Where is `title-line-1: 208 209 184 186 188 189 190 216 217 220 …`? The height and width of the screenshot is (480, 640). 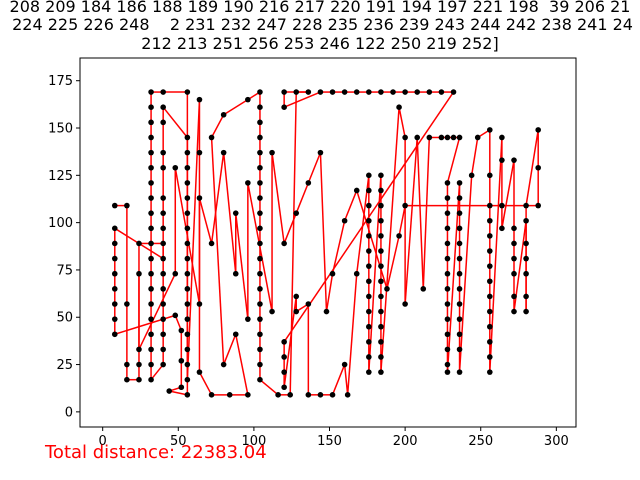 title-line-1: 208 209 184 186 188 189 190 216 217 220 … is located at coordinates (320, 8).